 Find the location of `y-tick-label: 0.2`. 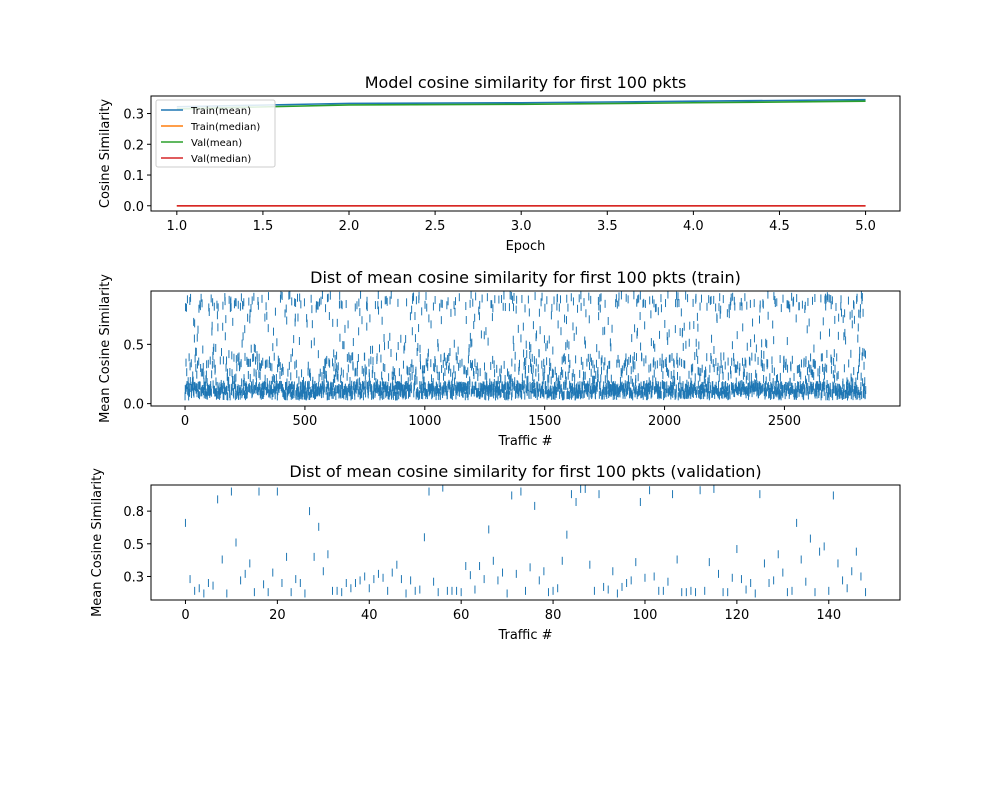

y-tick-label: 0.2 is located at coordinates (133, 145).